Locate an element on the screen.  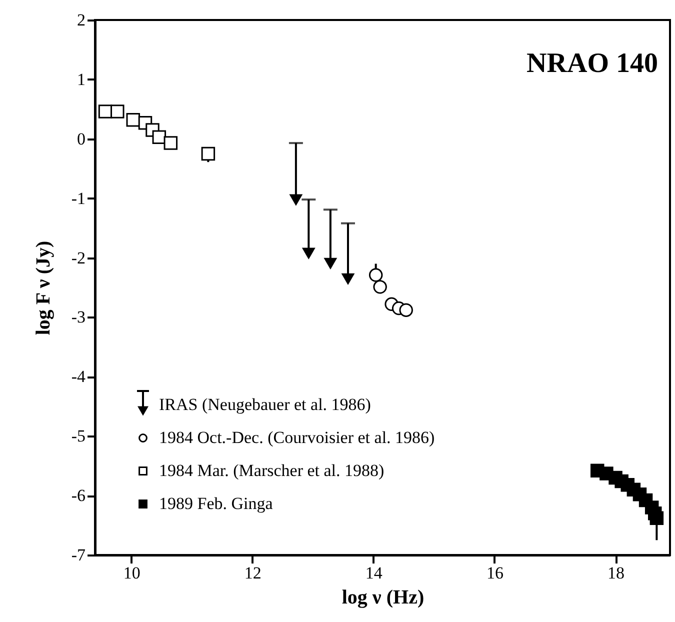
x-tick-label: 14 is located at coordinates (374, 573).